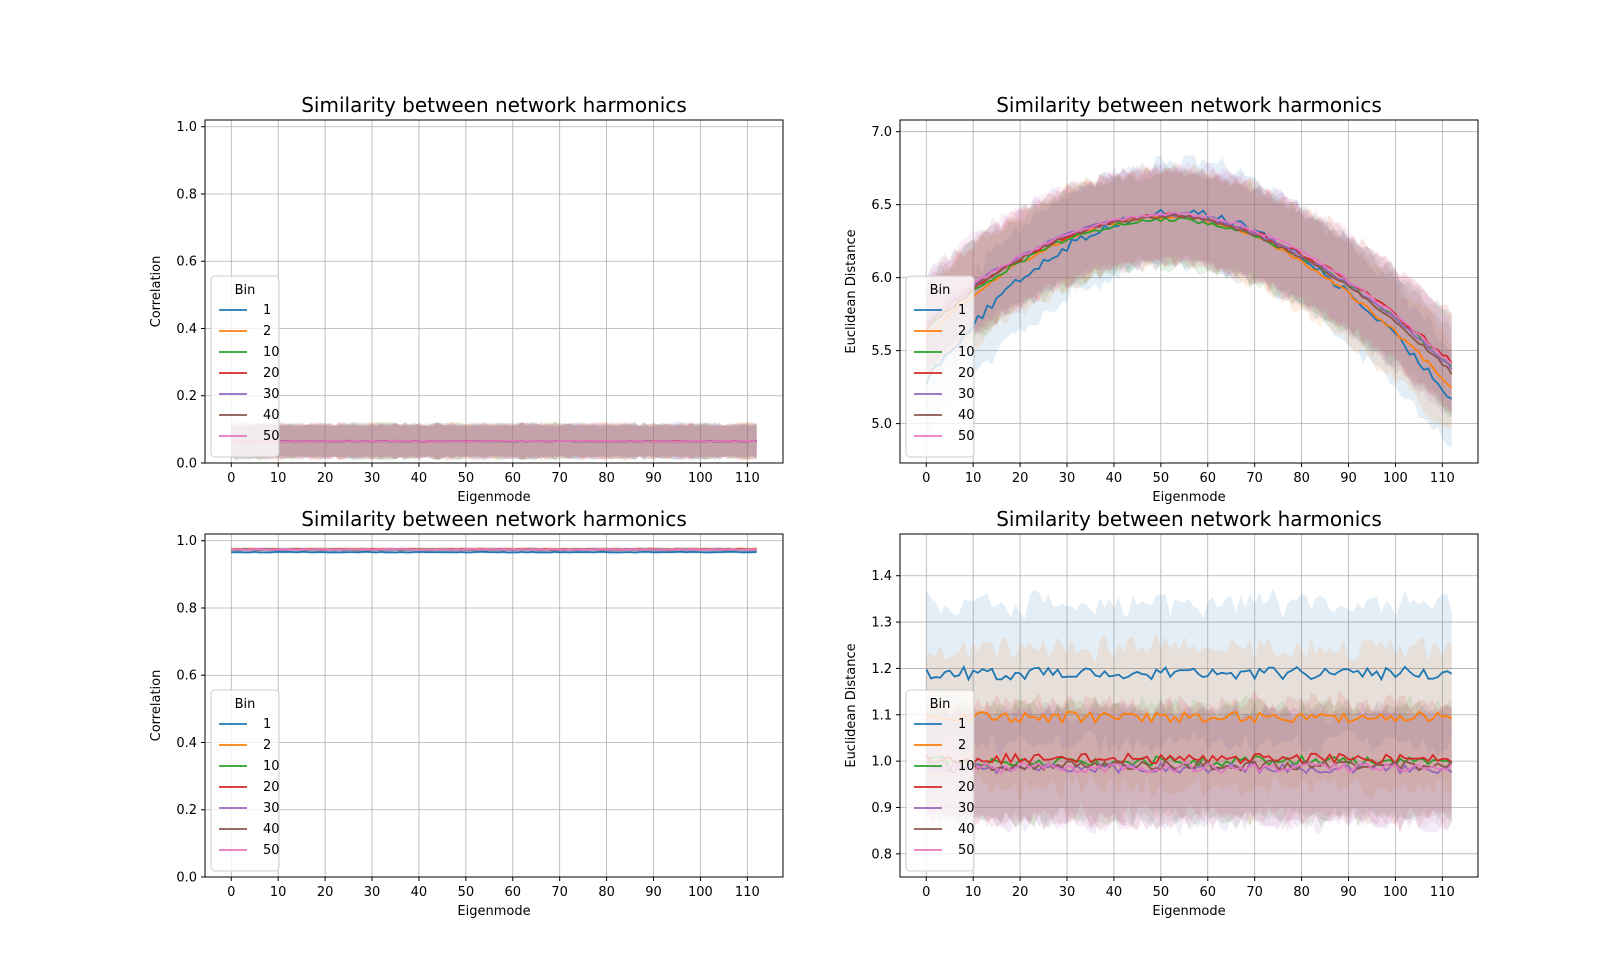  What do you see at coordinates (881, 715) in the screenshot?
I see `y-tick-label: 1.1` at bounding box center [881, 715].